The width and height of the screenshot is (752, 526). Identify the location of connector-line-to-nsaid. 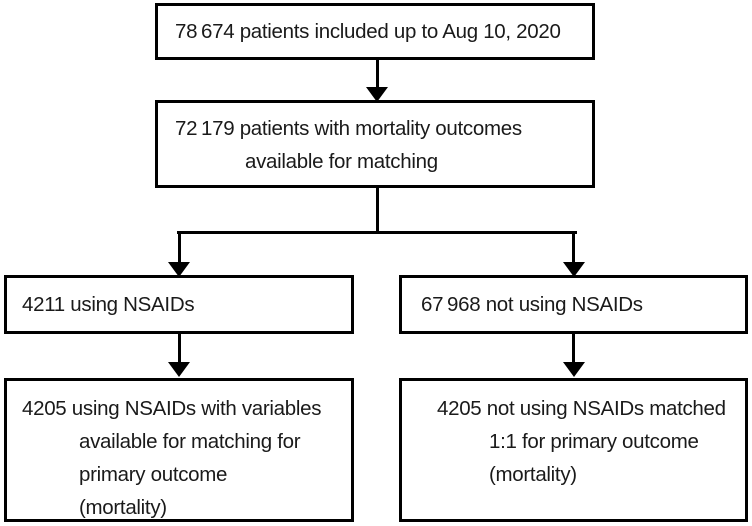
(179, 247).